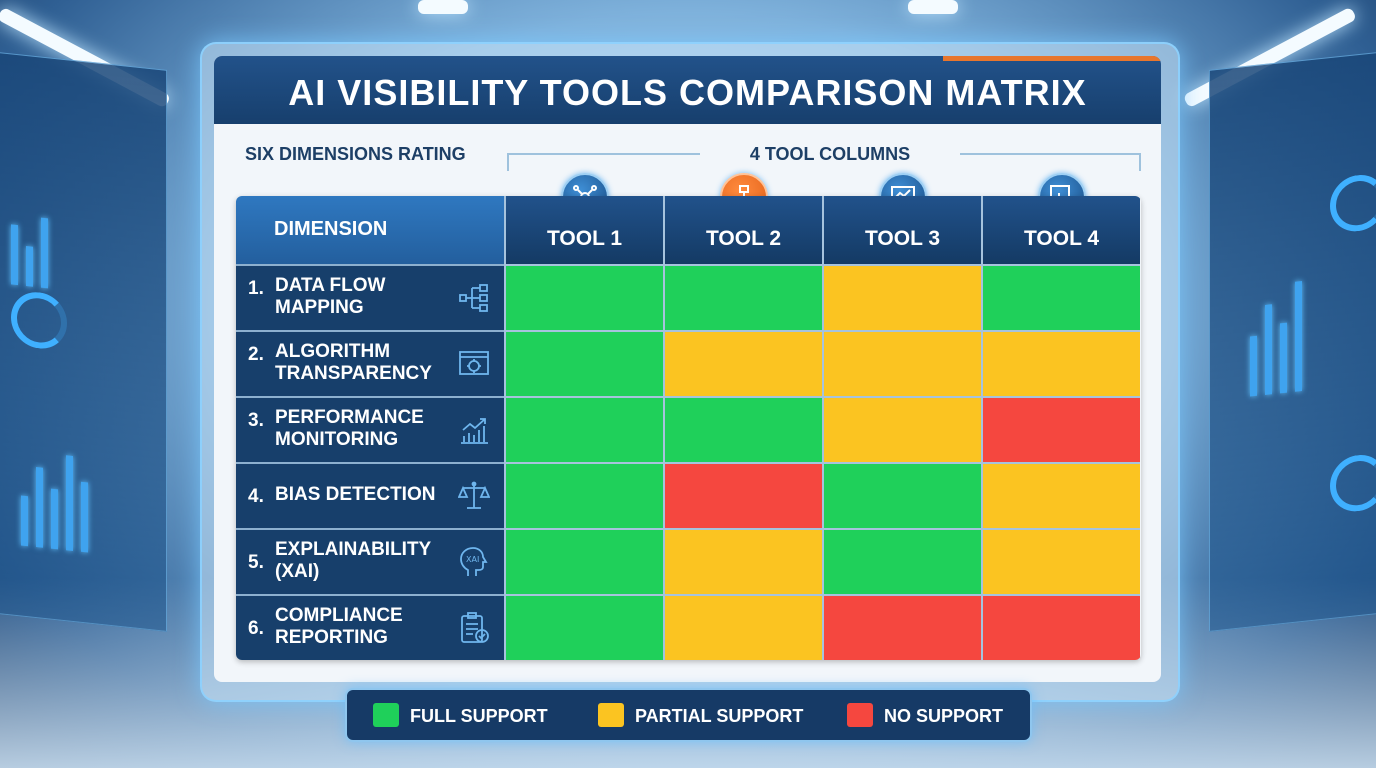  I want to click on row-number: 3., so click(256, 420).